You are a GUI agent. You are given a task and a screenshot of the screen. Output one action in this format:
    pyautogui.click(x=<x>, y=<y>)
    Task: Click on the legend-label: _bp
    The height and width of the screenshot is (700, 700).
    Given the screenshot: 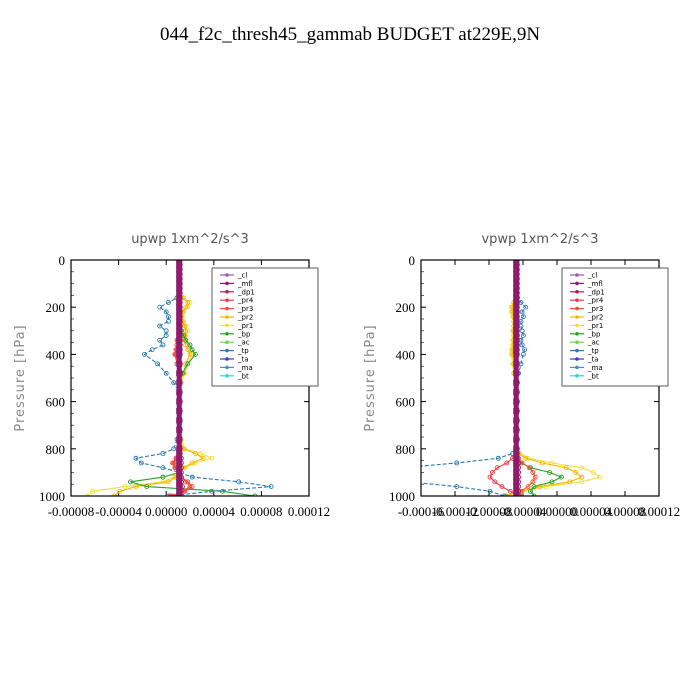 What is the action you would take?
    pyautogui.click(x=244, y=334)
    